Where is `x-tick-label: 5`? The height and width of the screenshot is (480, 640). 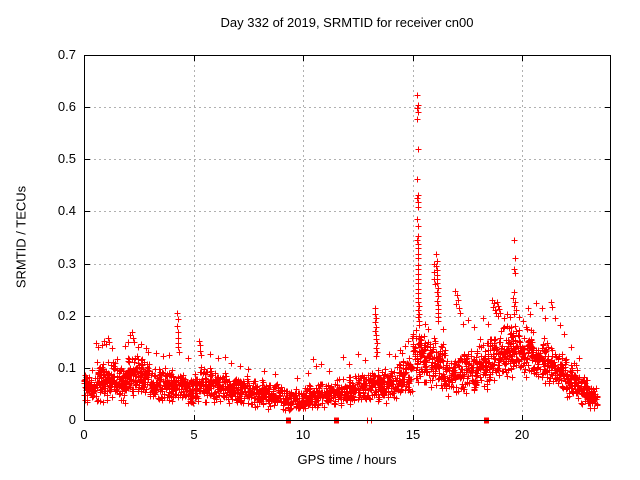
x-tick-label: 5 is located at coordinates (194, 434).